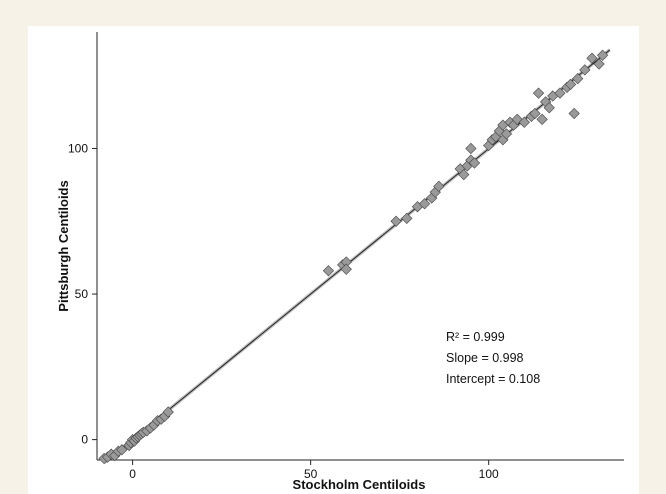  Describe the element at coordinates (359, 484) in the screenshot. I see `x-axis-title: Stockholm Centiloids` at that location.